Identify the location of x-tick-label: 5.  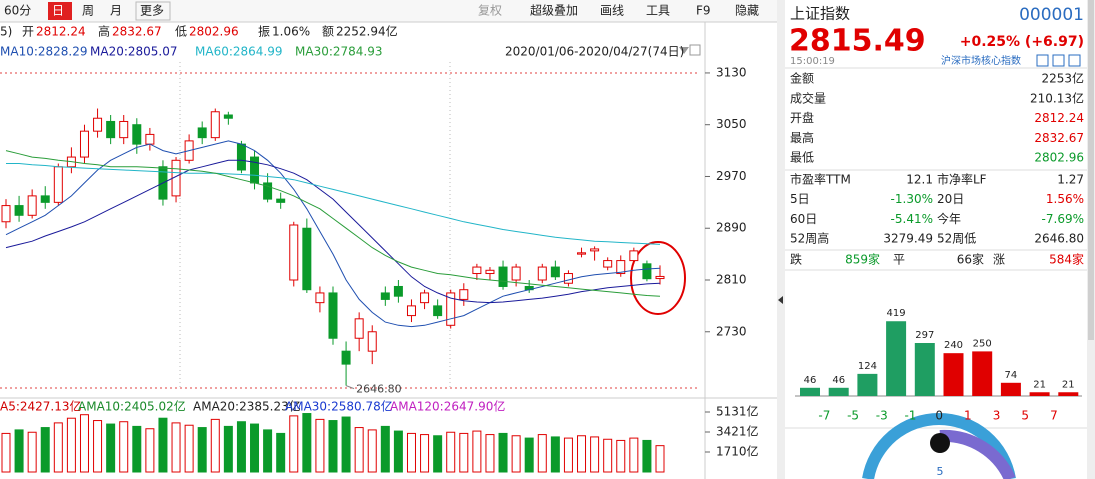
(1025, 416).